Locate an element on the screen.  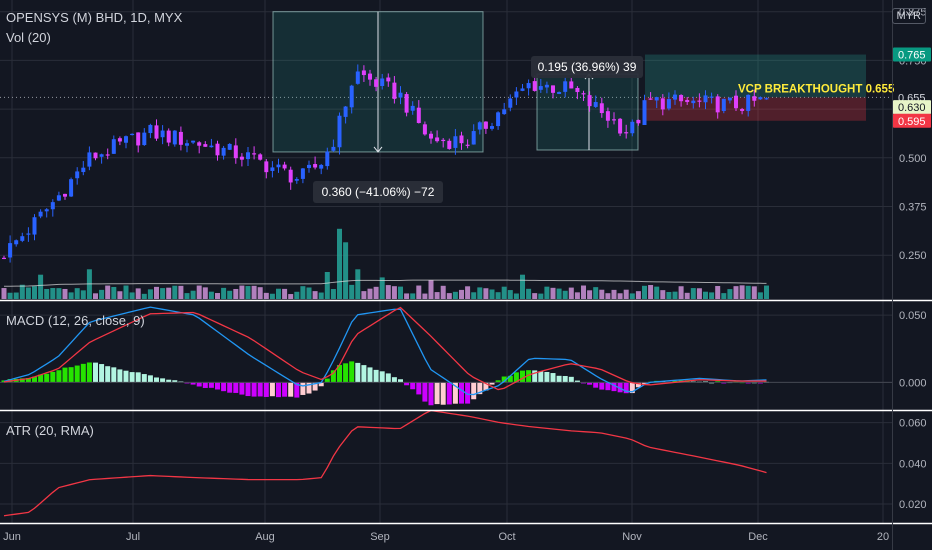
time-axis-tick-label: Aug is located at coordinates (265, 537).